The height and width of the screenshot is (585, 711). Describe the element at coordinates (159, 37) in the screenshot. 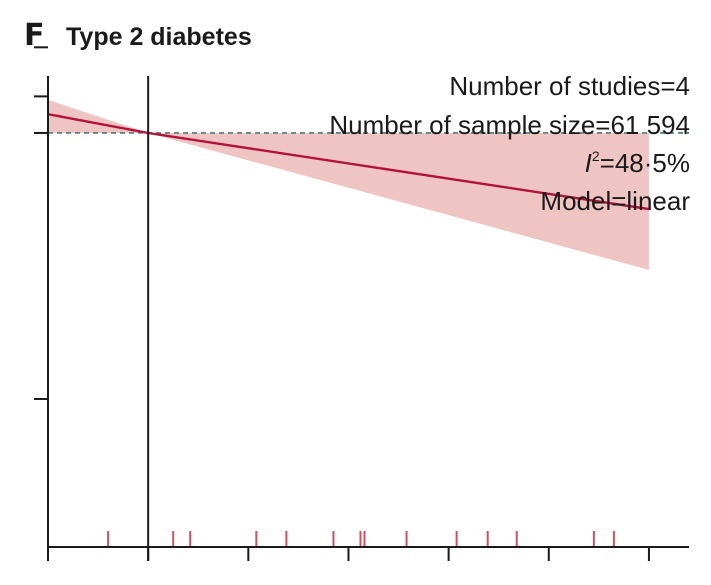

I see `panel-title: Type 2 diabetes` at that location.